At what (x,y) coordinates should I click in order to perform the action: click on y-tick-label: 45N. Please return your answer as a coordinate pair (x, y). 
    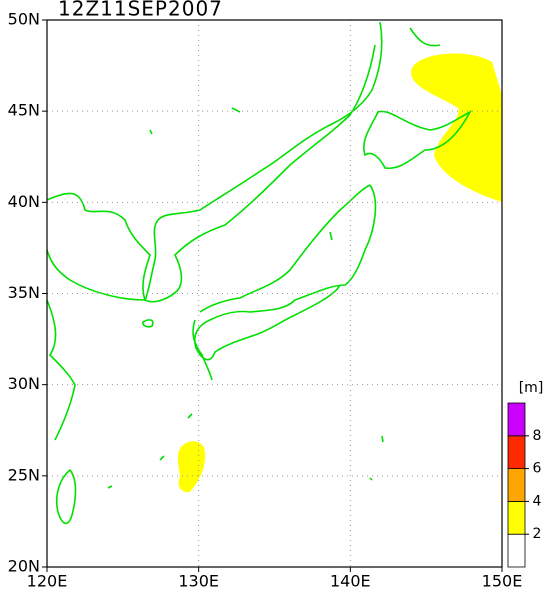
    Looking at the image, I should click on (24, 110).